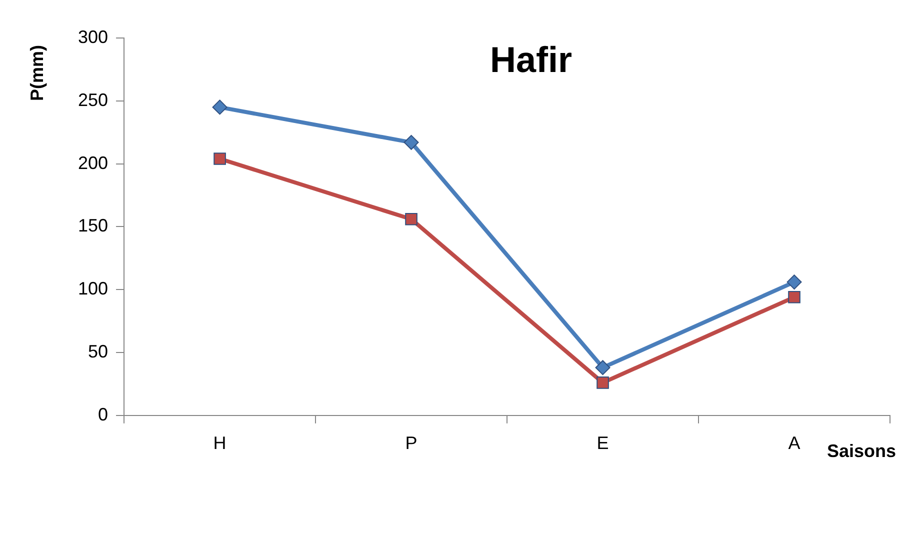 This screenshot has width=909, height=535. I want to click on y-tick-label: 0, so click(103, 414).